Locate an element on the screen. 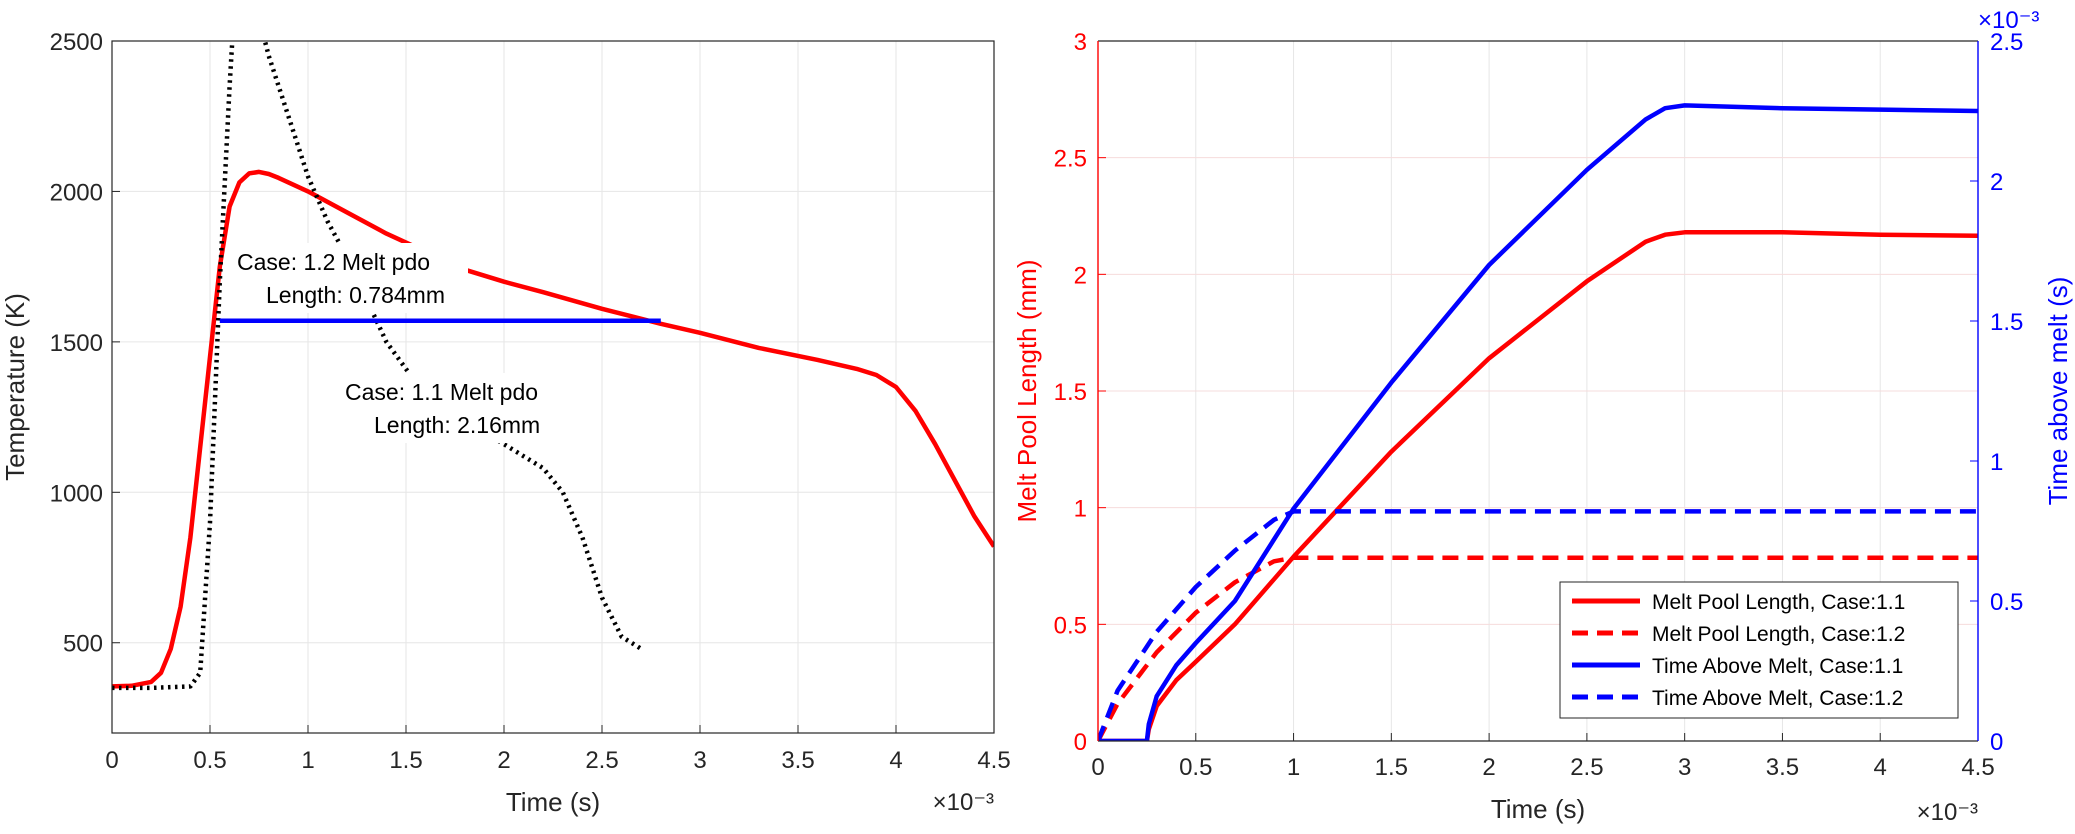  legend-entry-4: Time Above Melt, Case:1.2 is located at coordinates (1737, 698).